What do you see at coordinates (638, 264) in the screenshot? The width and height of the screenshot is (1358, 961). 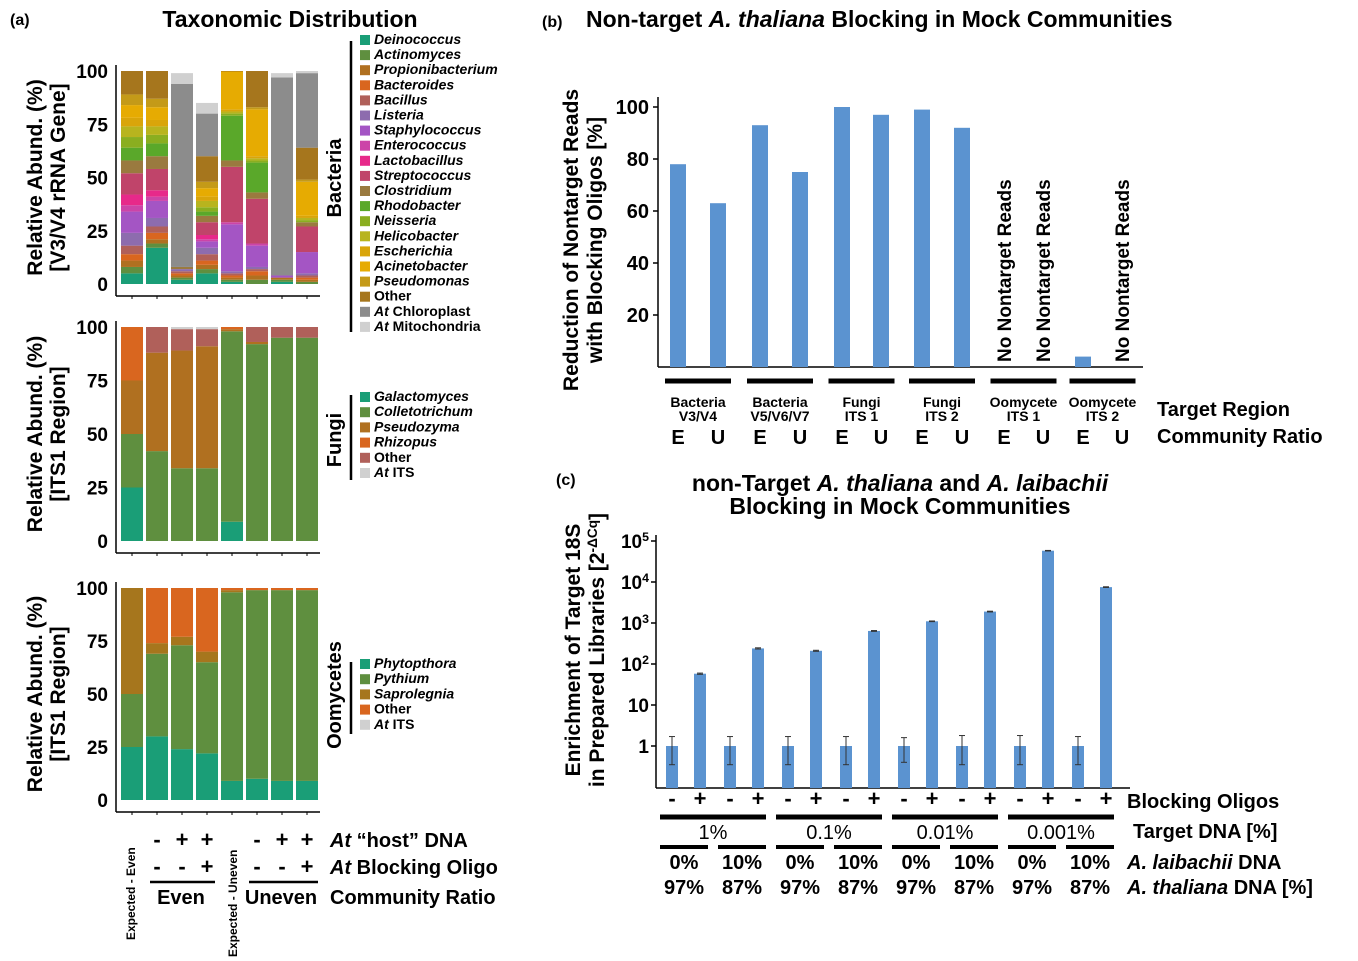 I see `y-tick-label: 40` at bounding box center [638, 264].